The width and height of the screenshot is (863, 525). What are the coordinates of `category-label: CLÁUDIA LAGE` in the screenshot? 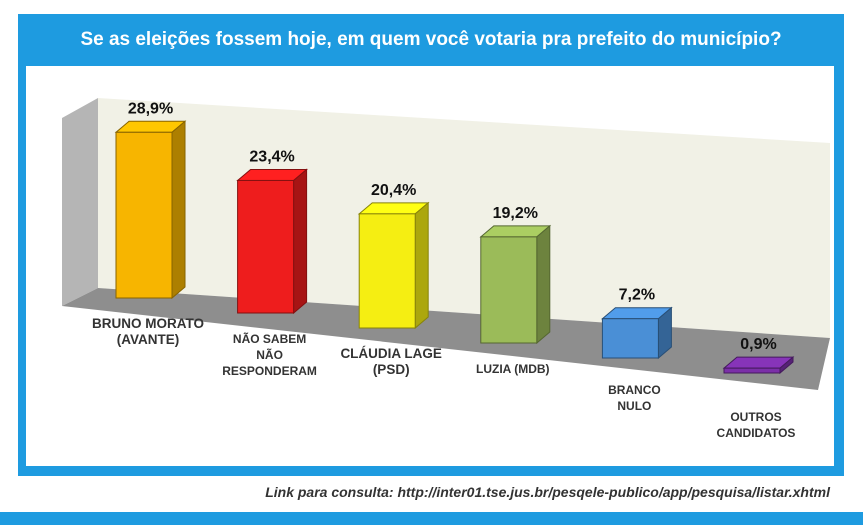 It's located at (391, 353).